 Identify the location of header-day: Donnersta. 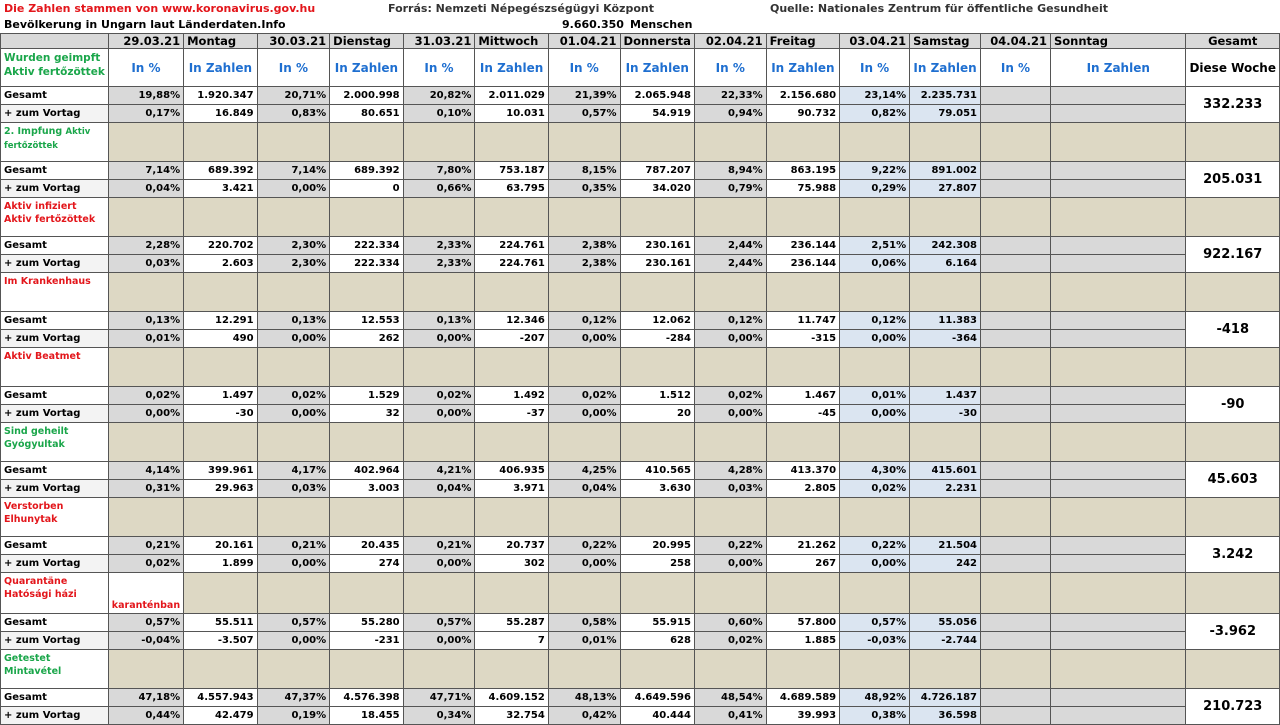
(657, 41).